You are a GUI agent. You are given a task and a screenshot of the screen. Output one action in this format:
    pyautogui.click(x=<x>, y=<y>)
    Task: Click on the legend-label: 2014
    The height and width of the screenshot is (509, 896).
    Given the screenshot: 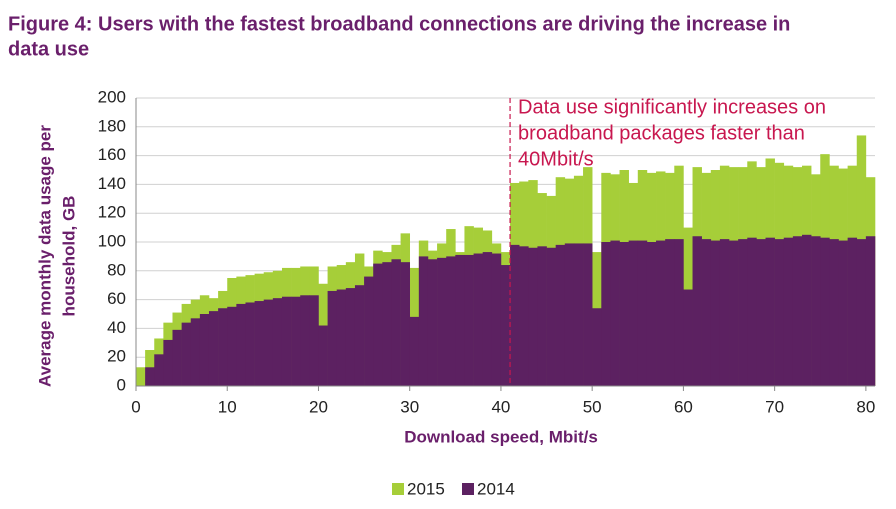 What is the action you would take?
    pyautogui.click(x=496, y=488)
    